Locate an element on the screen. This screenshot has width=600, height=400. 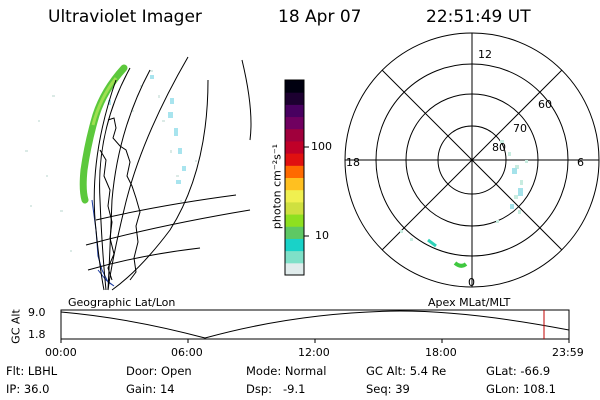
status-gc-altitude: GC Alt: 5.4 Re is located at coordinates (406, 371).